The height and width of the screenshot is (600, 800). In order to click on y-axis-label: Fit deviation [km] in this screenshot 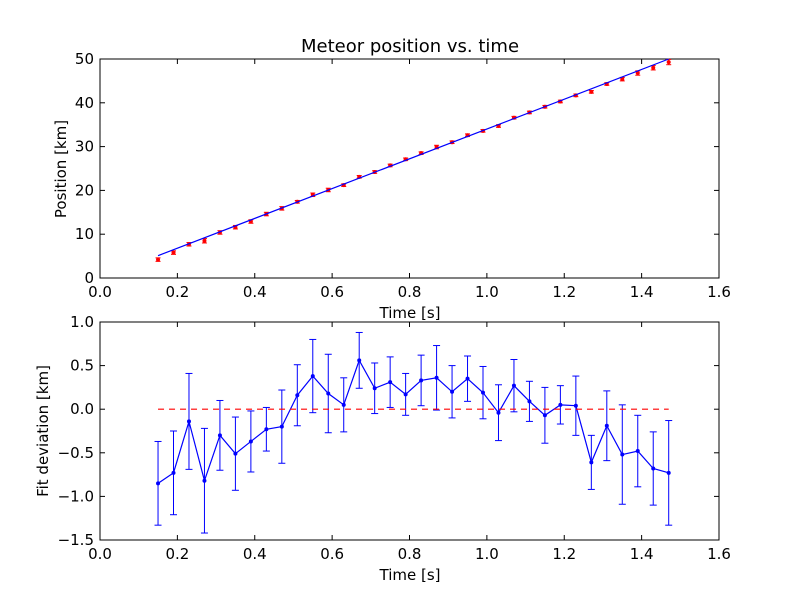, I will do `click(43, 431)`.